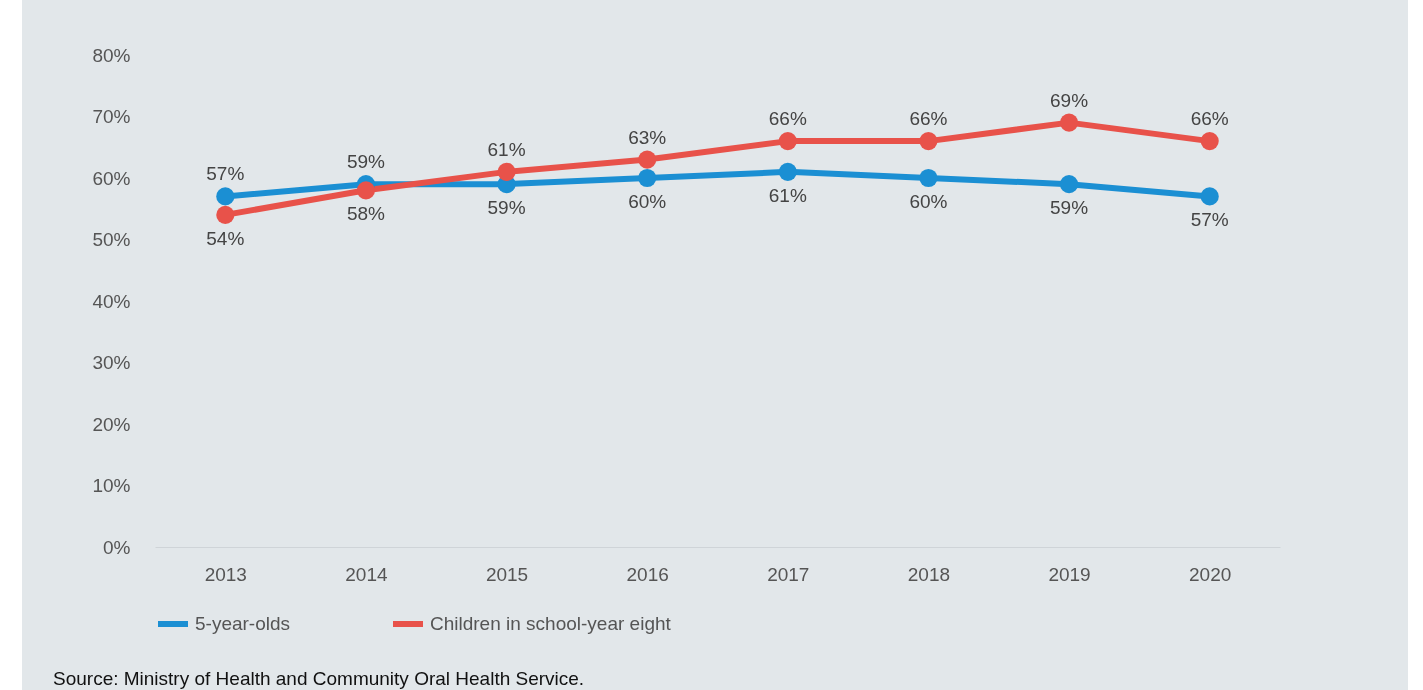 Image resolution: width=1423 pixels, height=690 pixels. I want to click on x-tick-label: 2018, so click(929, 574).